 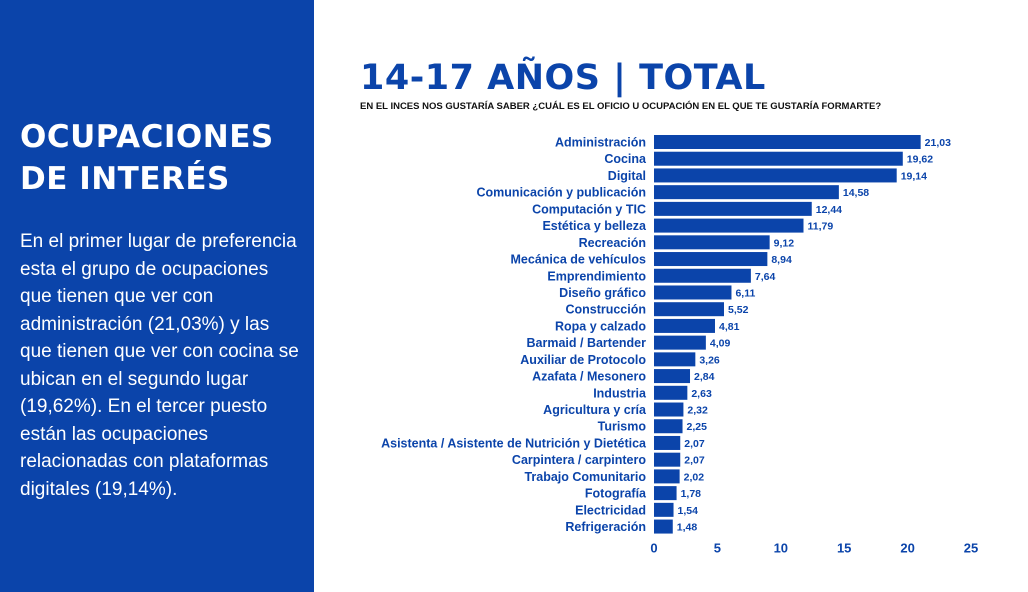 I want to click on value-label: 2,63, so click(x=701, y=394).